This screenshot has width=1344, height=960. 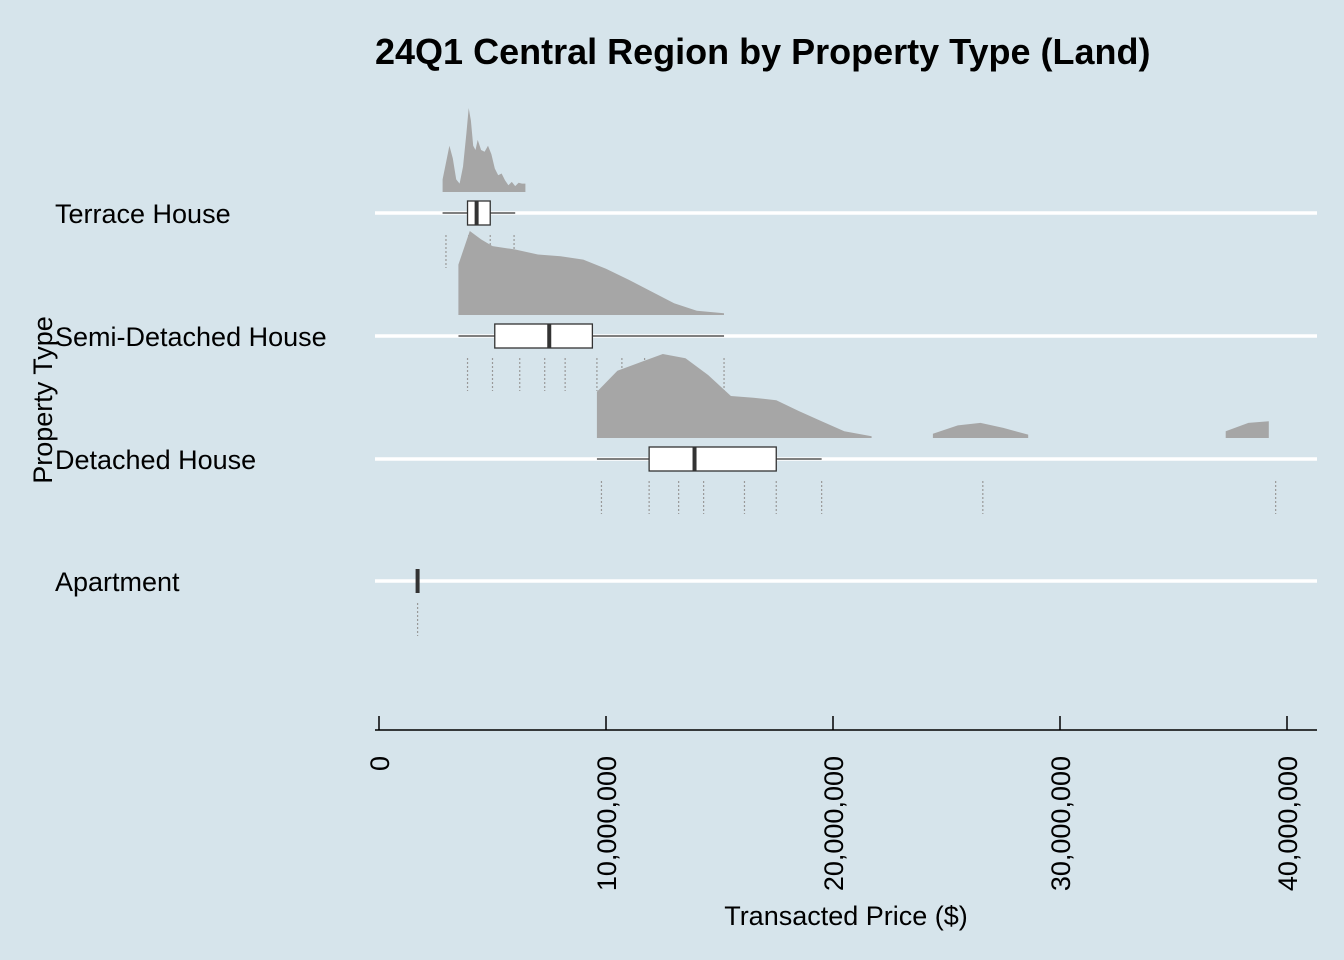 What do you see at coordinates (484, 150) in the screenshot?
I see `density-cloud-terrace-house` at bounding box center [484, 150].